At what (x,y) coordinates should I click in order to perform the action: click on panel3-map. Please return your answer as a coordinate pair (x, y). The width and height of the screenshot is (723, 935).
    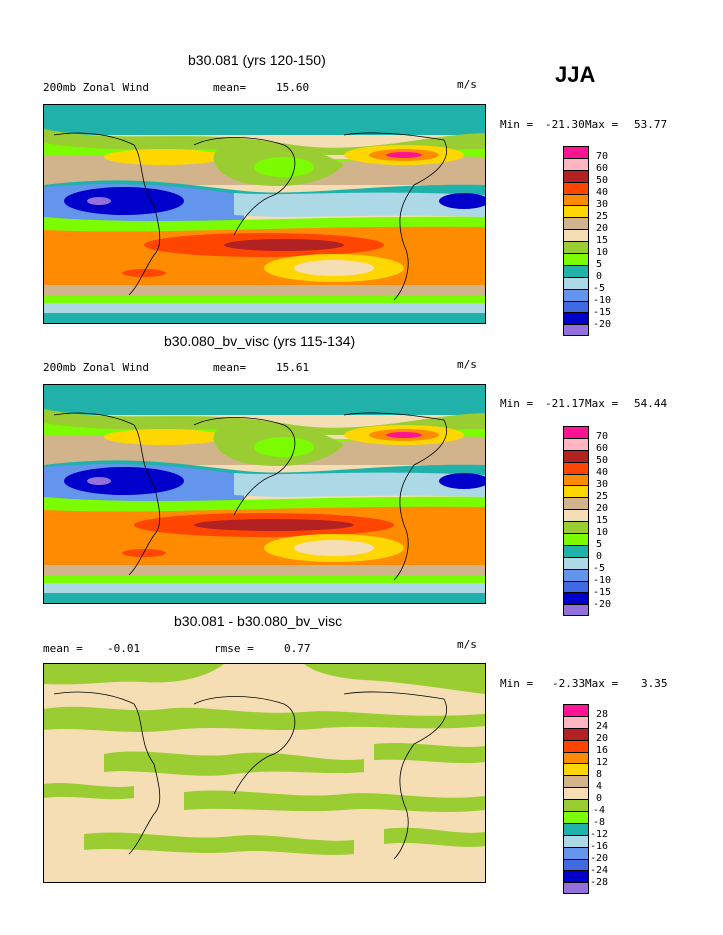
    Looking at the image, I should click on (264, 773).